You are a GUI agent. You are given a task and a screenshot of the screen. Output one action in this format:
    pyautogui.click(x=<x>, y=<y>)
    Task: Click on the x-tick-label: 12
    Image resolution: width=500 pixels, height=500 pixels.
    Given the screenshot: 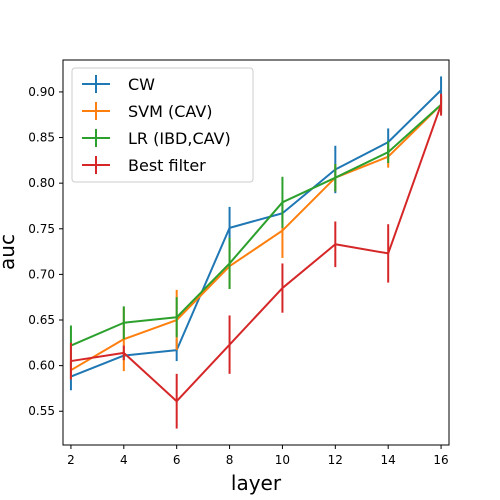 What is the action you would take?
    pyautogui.click(x=335, y=460)
    